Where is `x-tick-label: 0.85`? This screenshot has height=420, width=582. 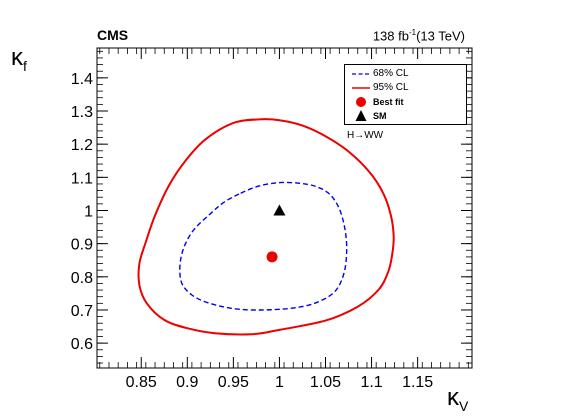
x-tick-label: 0.85 is located at coordinates (141, 382).